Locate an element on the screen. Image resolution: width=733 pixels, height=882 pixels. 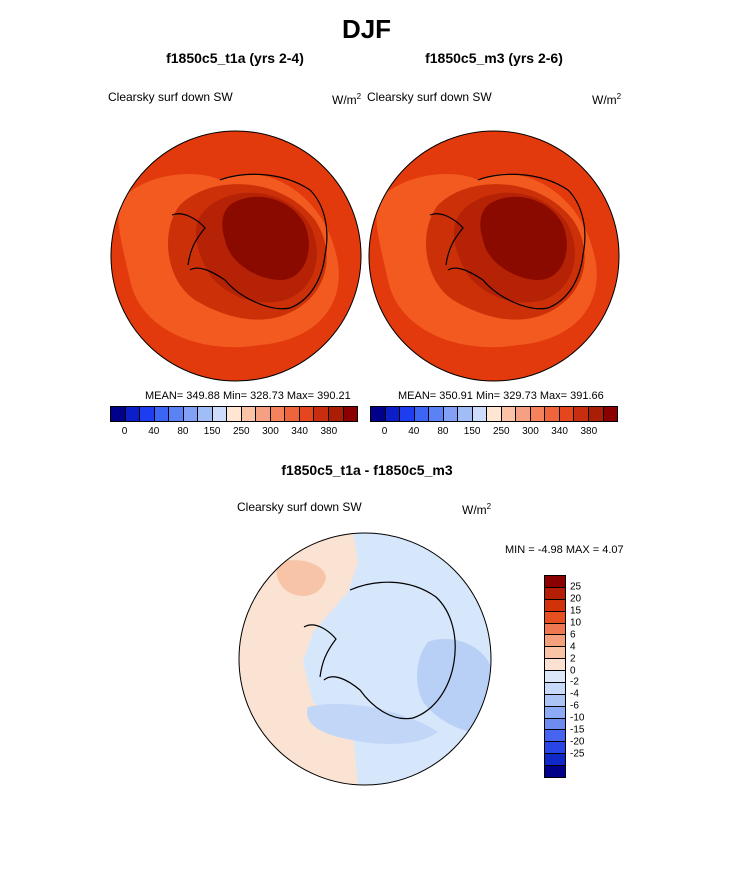
diff-colorbar-tick-label: -6 is located at coordinates (574, 706).